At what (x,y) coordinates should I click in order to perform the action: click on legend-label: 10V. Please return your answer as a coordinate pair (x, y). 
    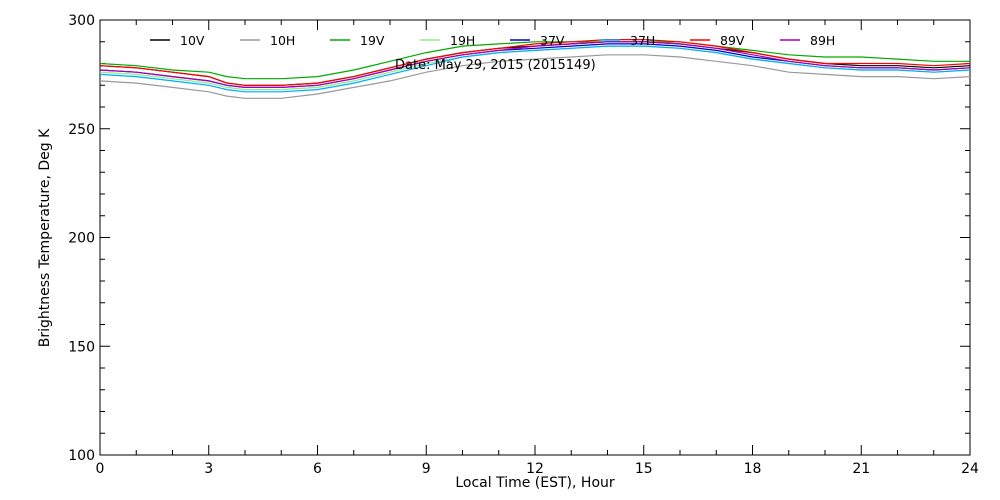
    Looking at the image, I should click on (192, 40).